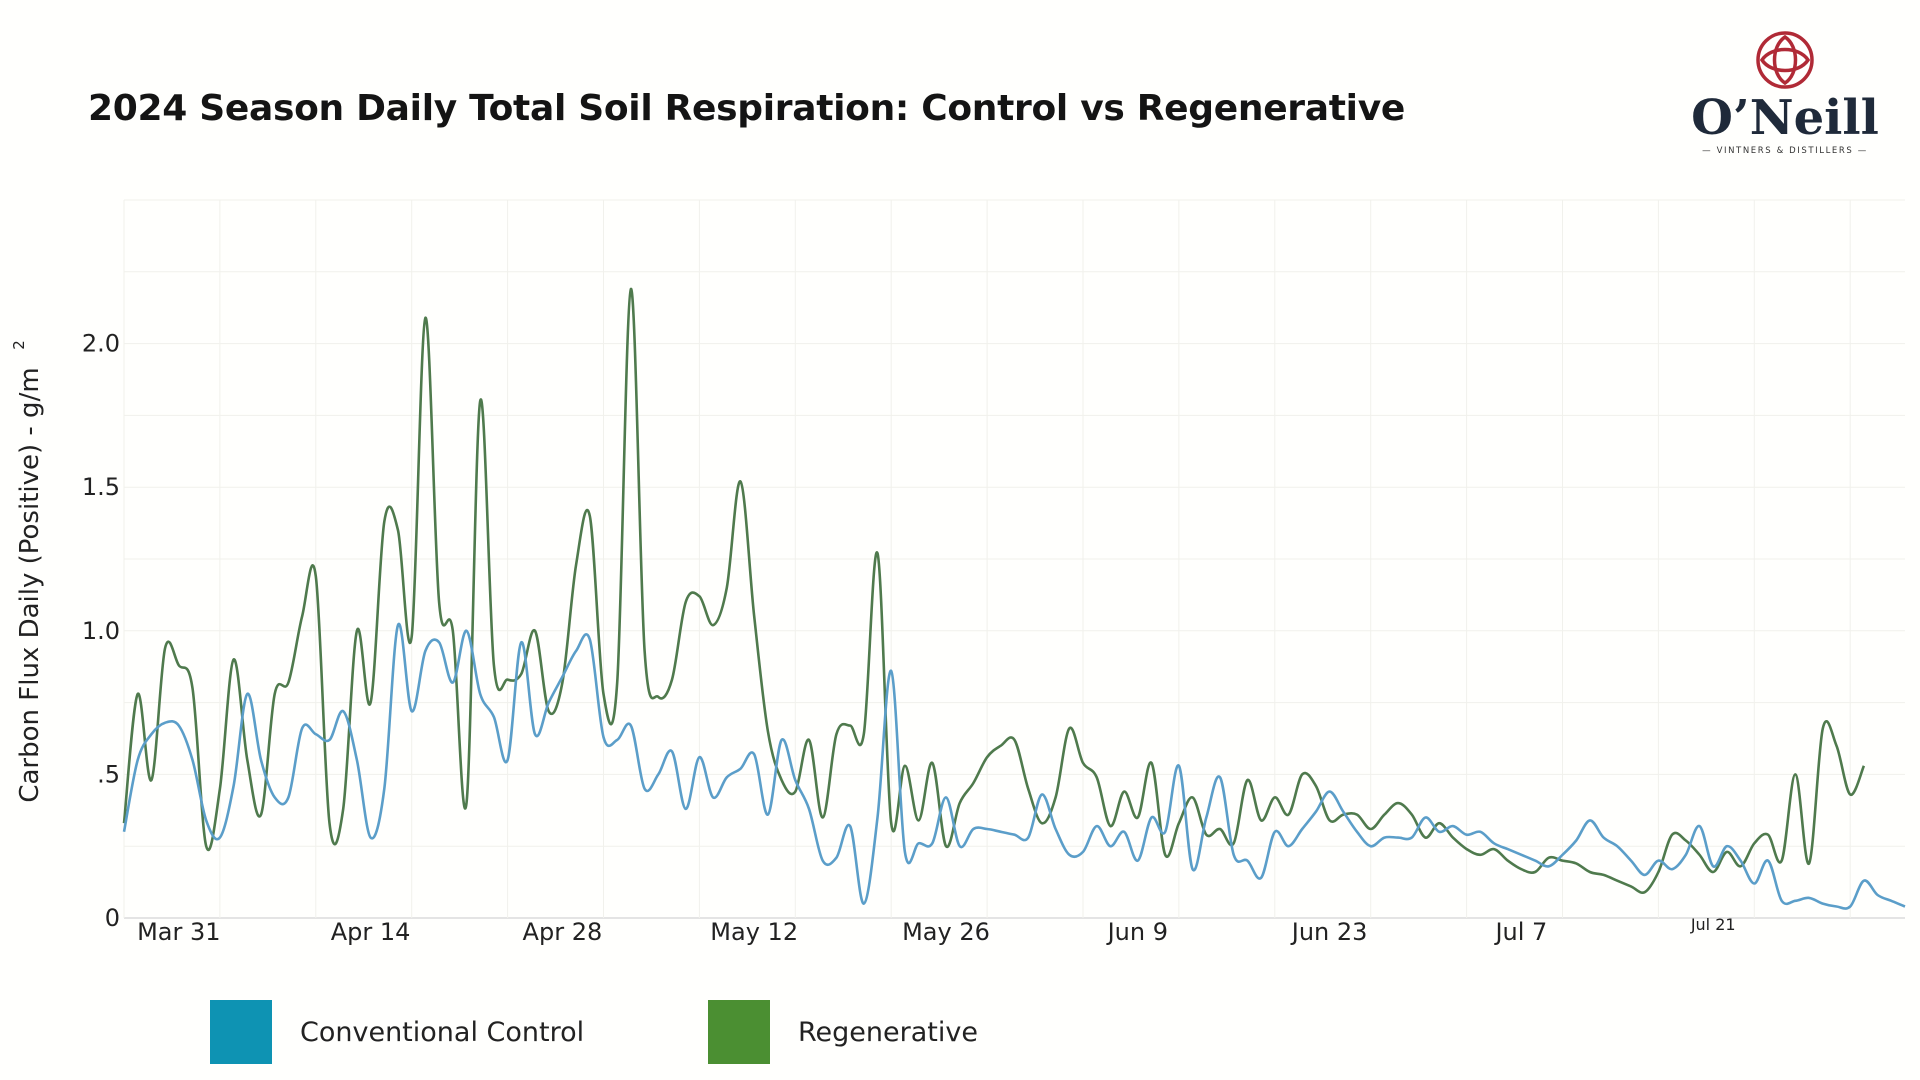  Describe the element at coordinates (1785, 118) in the screenshot. I see `logo-name: O’Neill` at that location.